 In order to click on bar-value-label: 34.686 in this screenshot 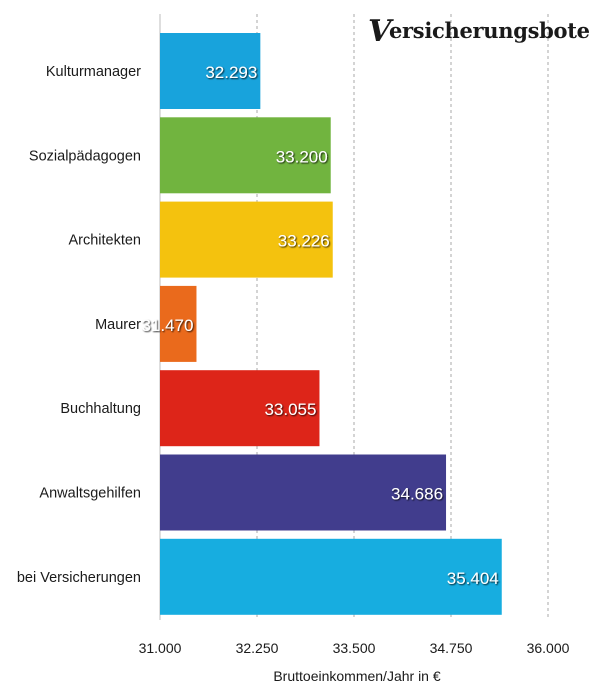, I will do `click(417, 494)`.